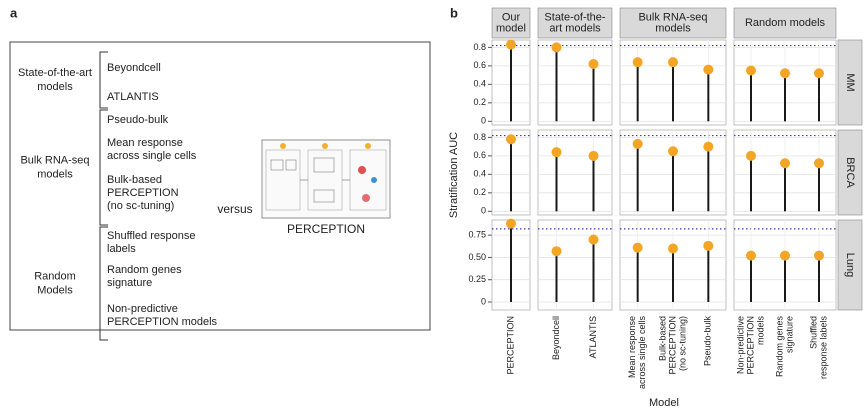 The height and width of the screenshot is (418, 864). Describe the element at coordinates (142, 309) in the screenshot. I see `method-label: Non-predictive` at that location.